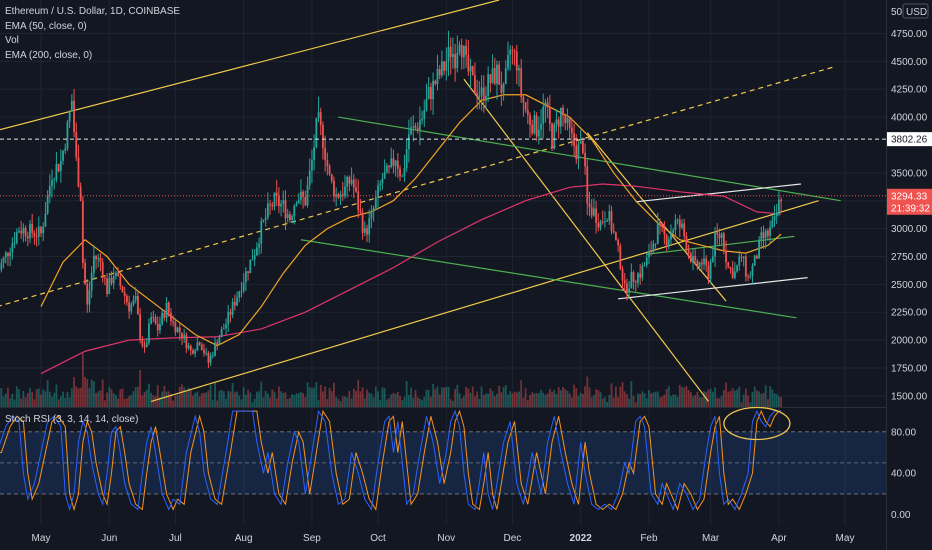 This screenshot has height=550, width=932. What do you see at coordinates (909, 139) in the screenshot?
I see `level-badge` at bounding box center [909, 139].